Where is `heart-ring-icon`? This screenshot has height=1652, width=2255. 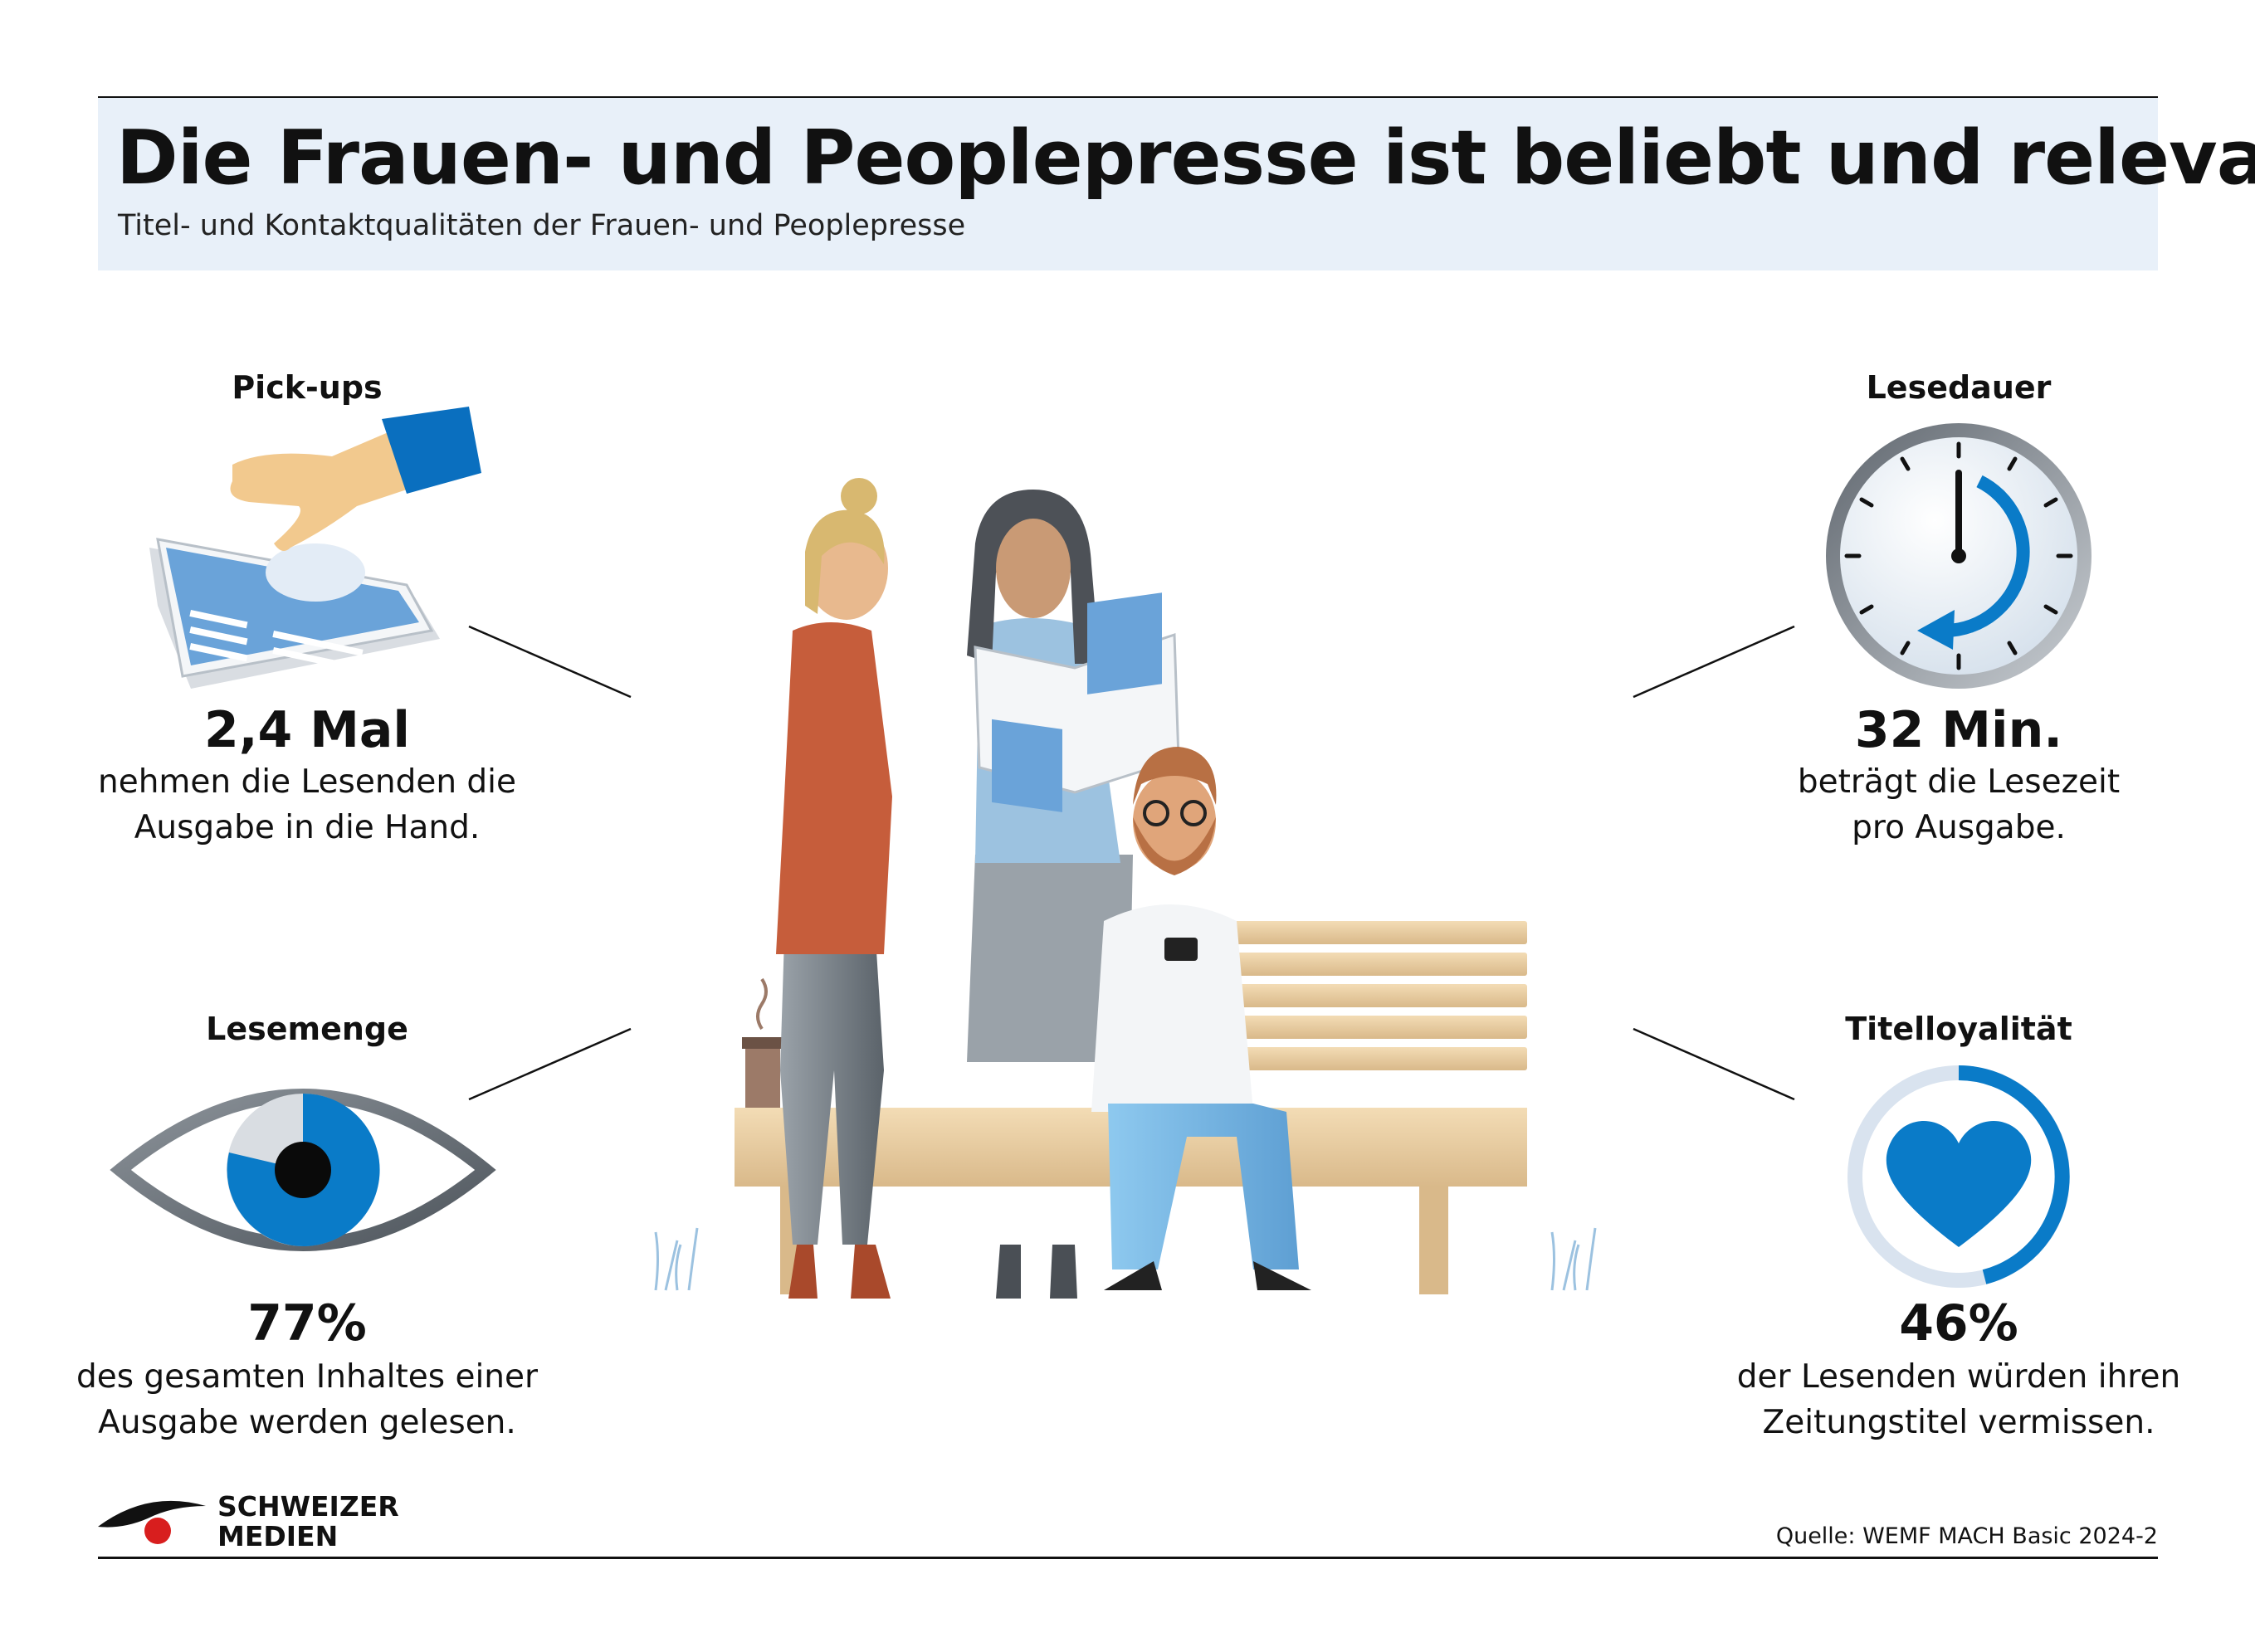
heart-ring-icon is located at coordinates (1958, 1176).